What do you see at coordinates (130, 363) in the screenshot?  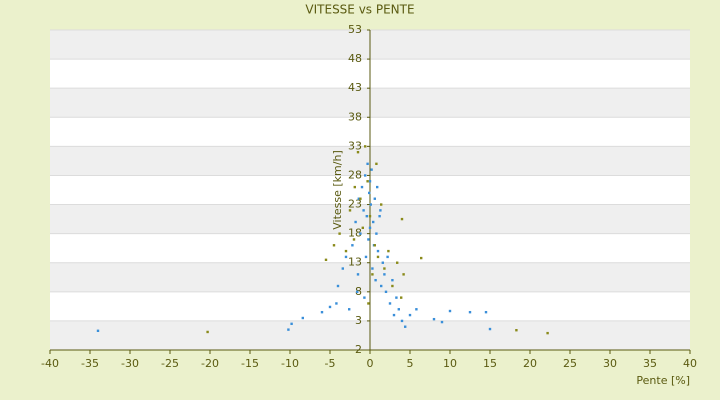 I see `x-tick-label: -30` at bounding box center [130, 363].